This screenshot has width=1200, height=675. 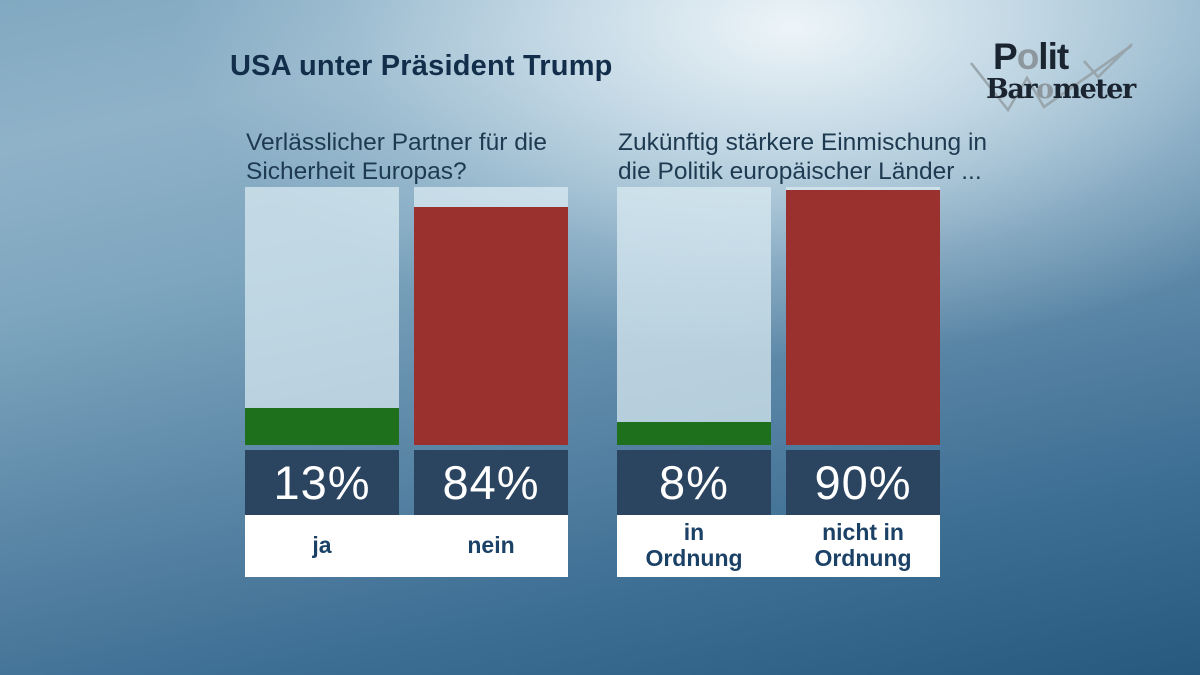 I want to click on category-label-nicht-in-ordnung: nicht in Ordnung, so click(x=863, y=545).